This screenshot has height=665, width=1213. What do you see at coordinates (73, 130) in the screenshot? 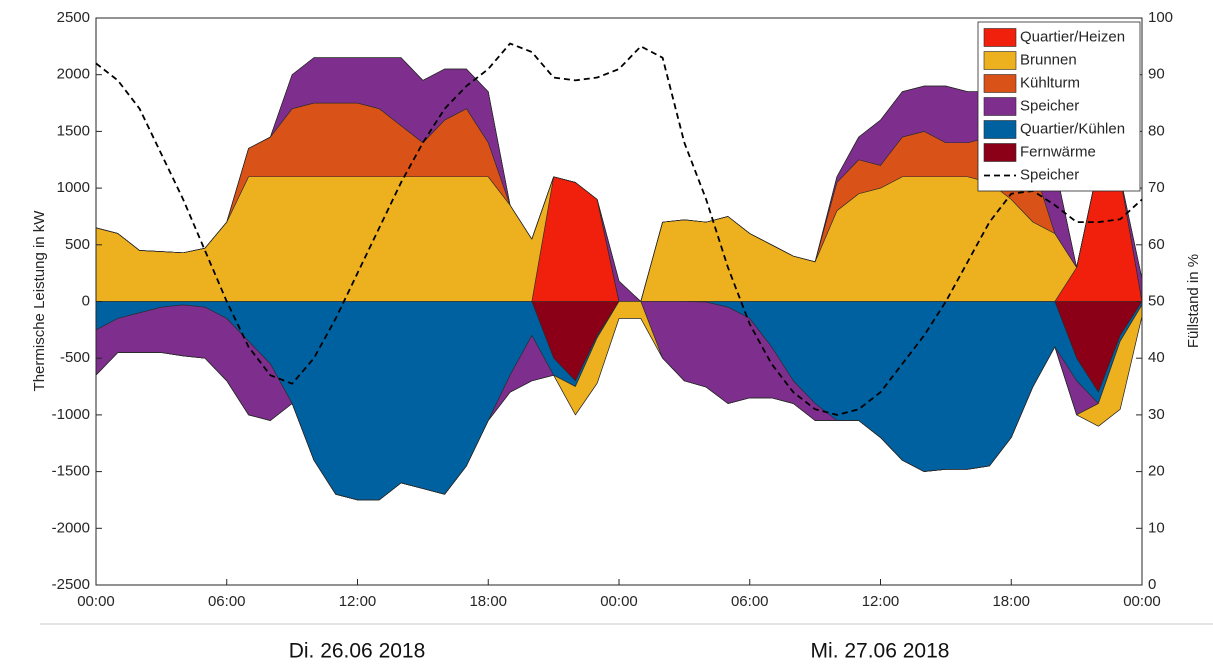
I see `y-tick-label: 1500` at bounding box center [73, 130].